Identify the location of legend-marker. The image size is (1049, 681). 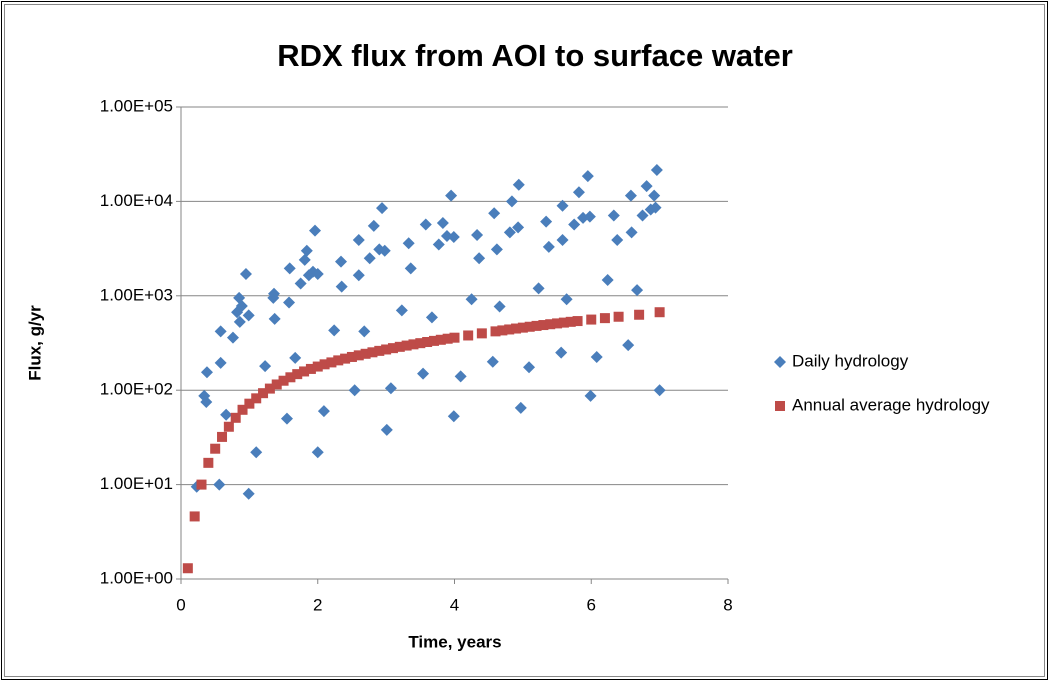
(780, 406).